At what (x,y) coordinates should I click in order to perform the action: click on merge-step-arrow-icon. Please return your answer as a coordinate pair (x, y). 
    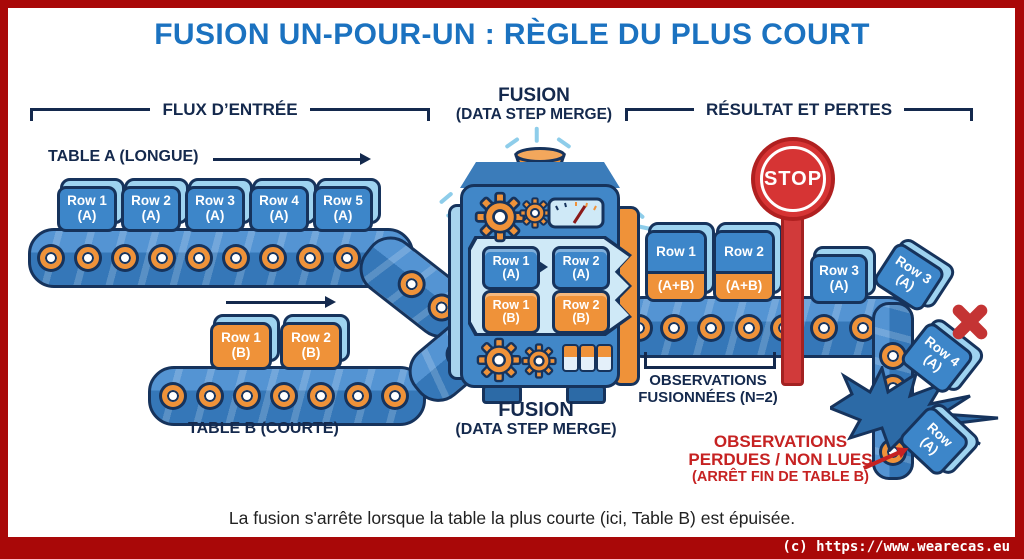
    Looking at the image, I should click on (543, 267).